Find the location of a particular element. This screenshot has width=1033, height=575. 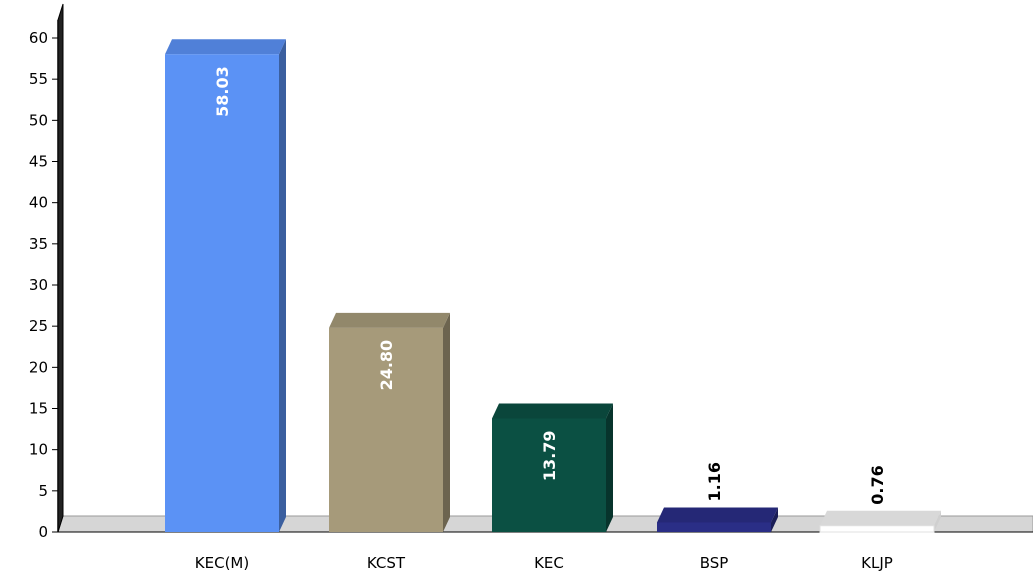

y-tick-label: 45 is located at coordinates (38, 162).